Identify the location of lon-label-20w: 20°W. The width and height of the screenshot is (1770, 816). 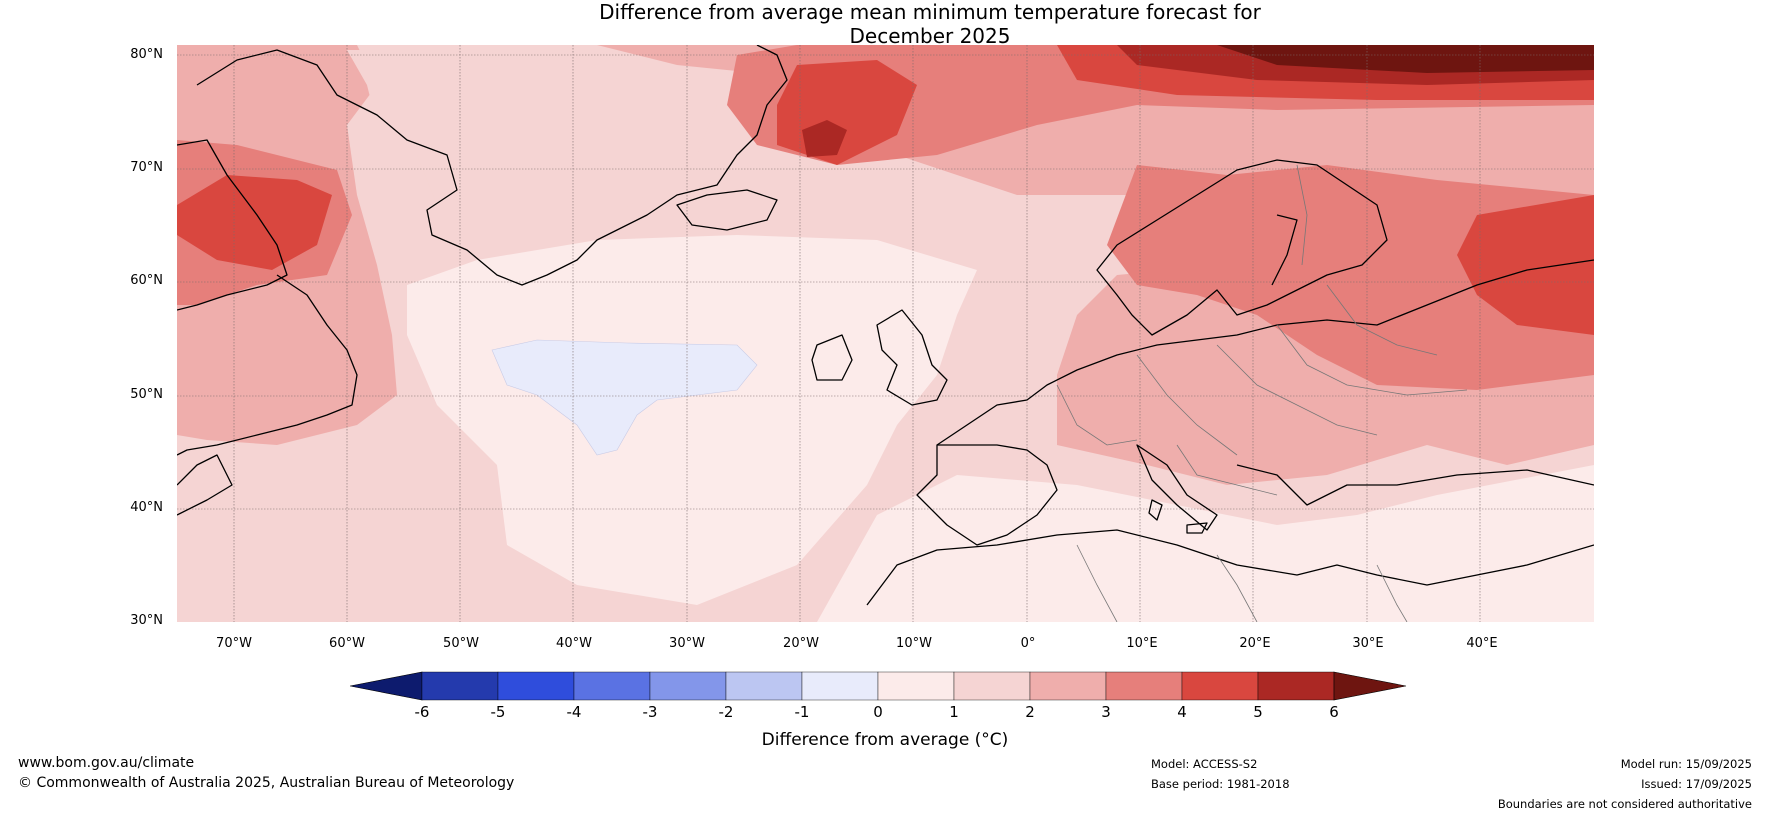
(801, 643).